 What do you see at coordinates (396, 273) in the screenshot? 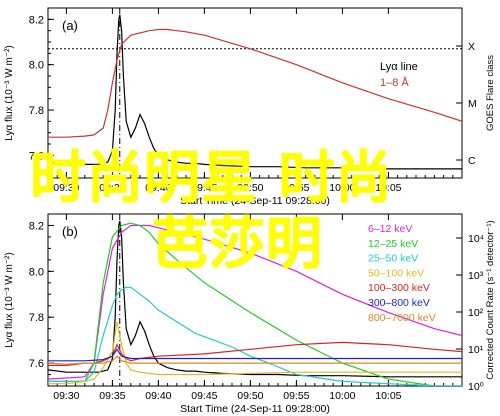
I see `legend-entry: 50–100 keV` at bounding box center [396, 273].